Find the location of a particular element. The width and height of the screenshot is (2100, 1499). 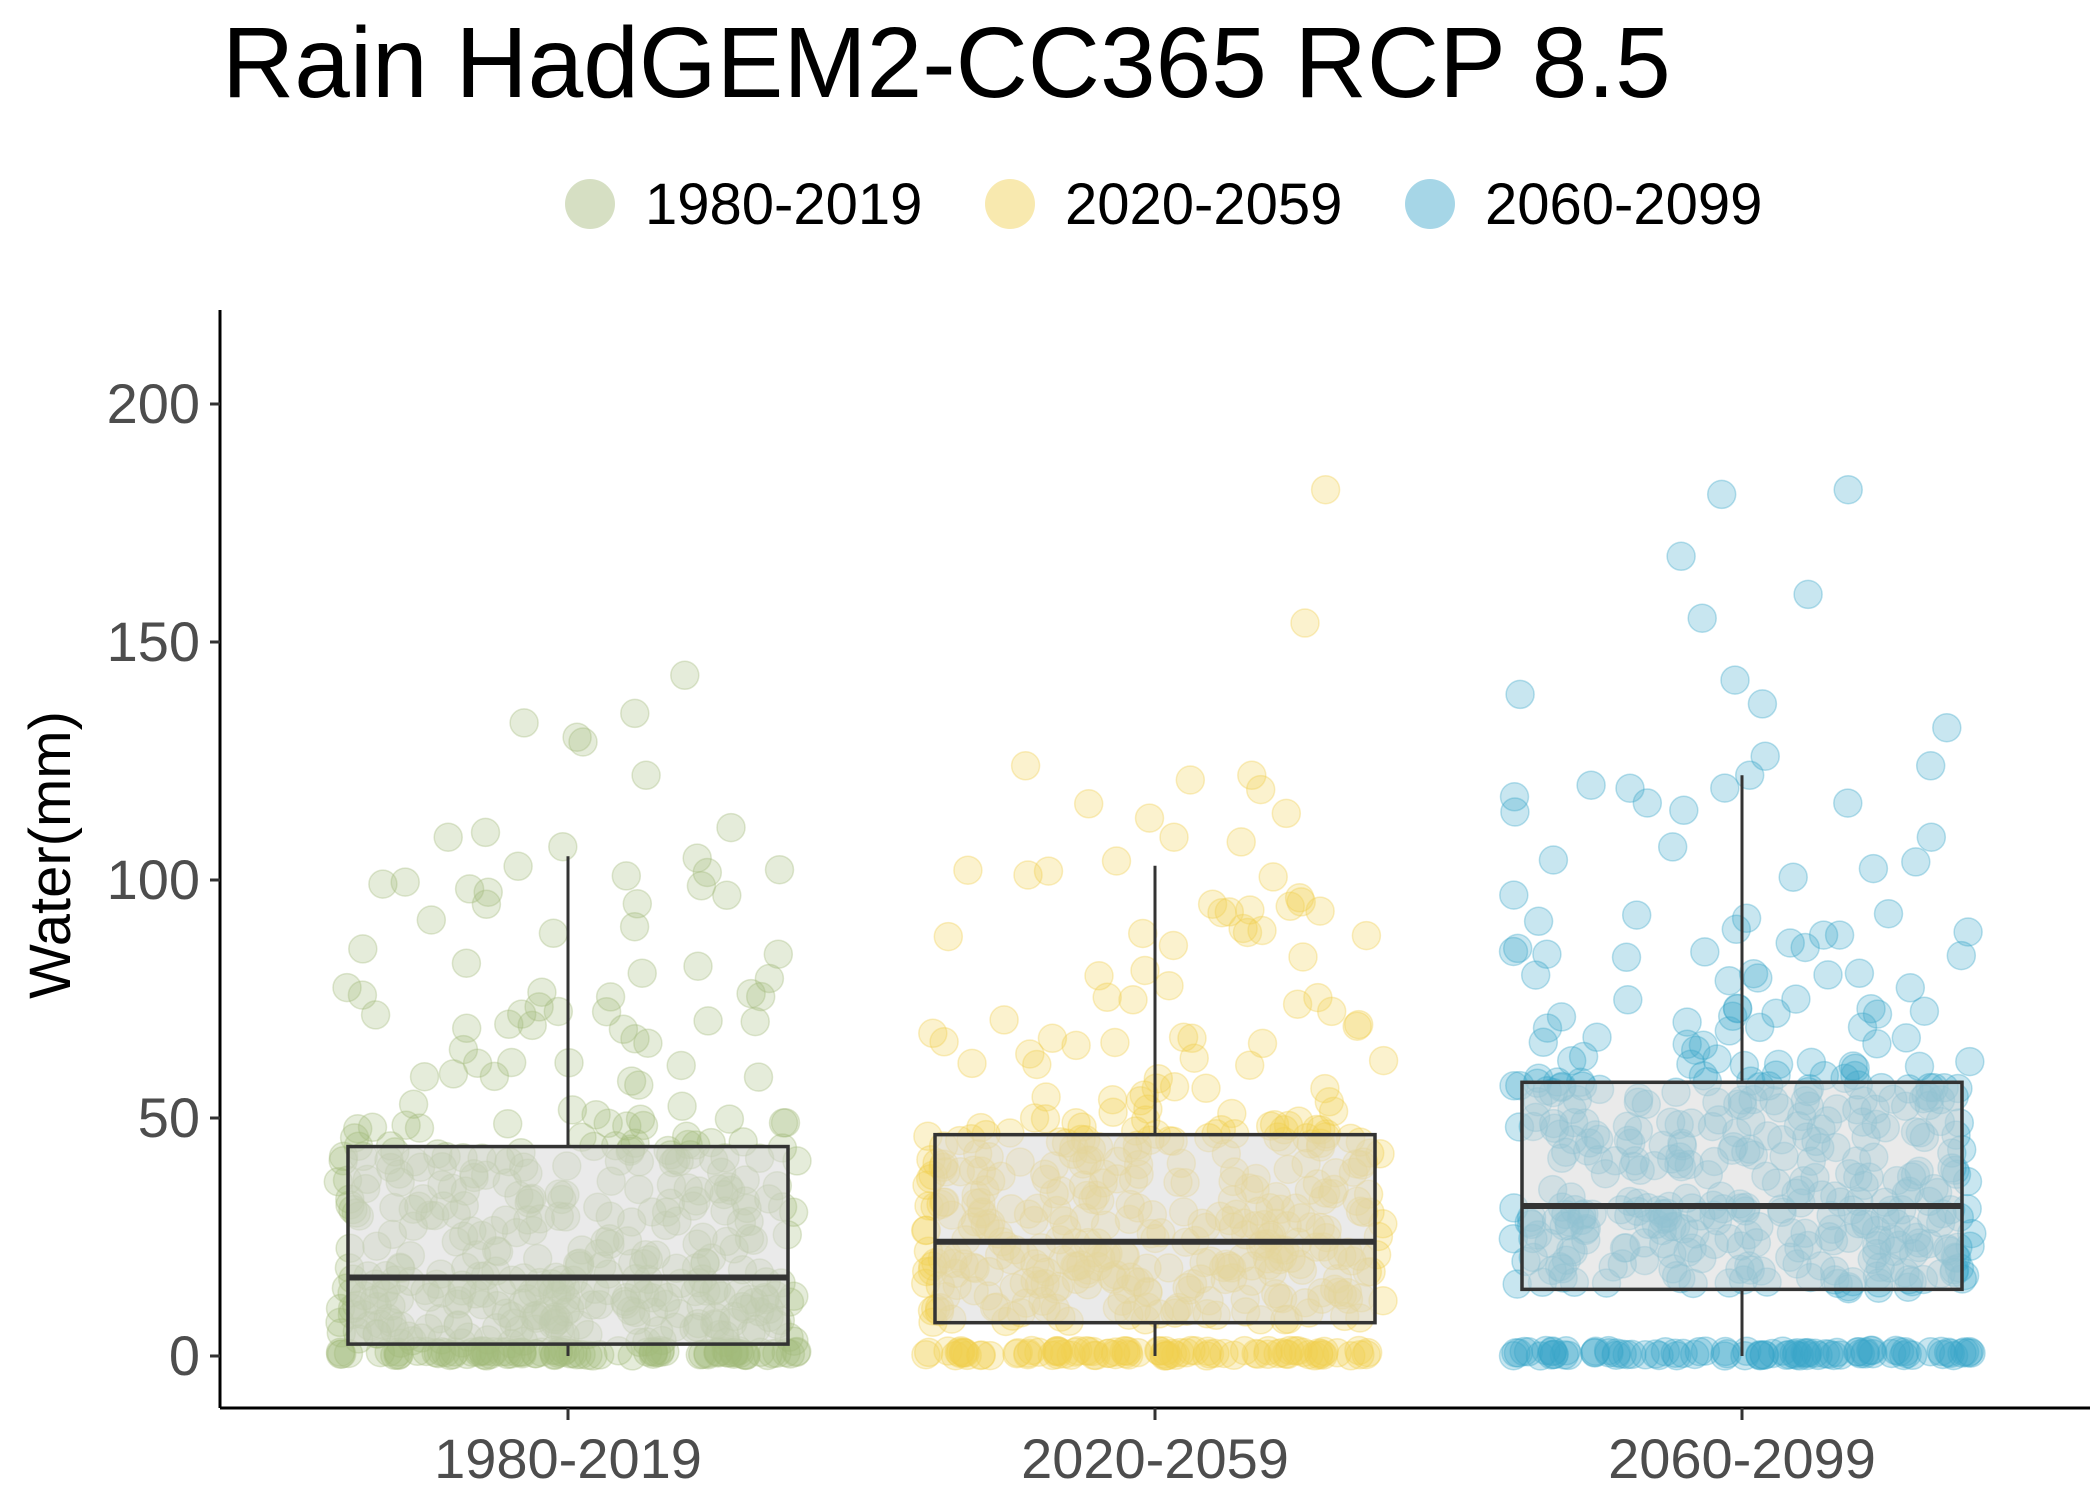

legend-key is located at coordinates (1430, 204).